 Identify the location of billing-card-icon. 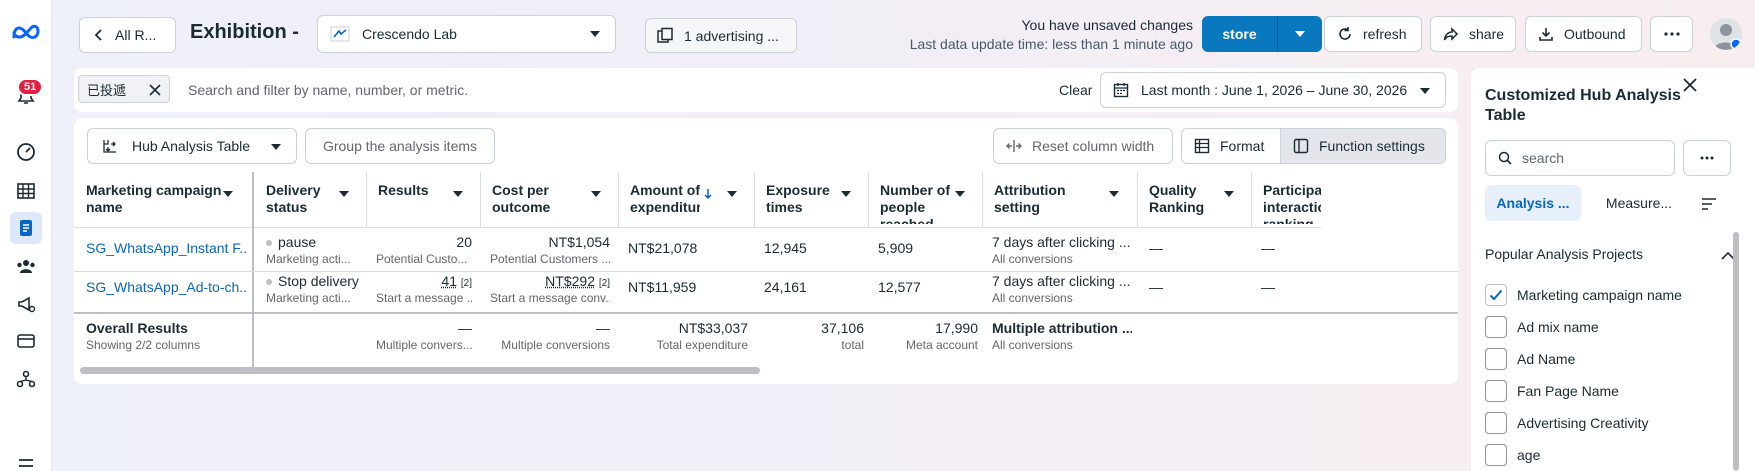
(26, 341).